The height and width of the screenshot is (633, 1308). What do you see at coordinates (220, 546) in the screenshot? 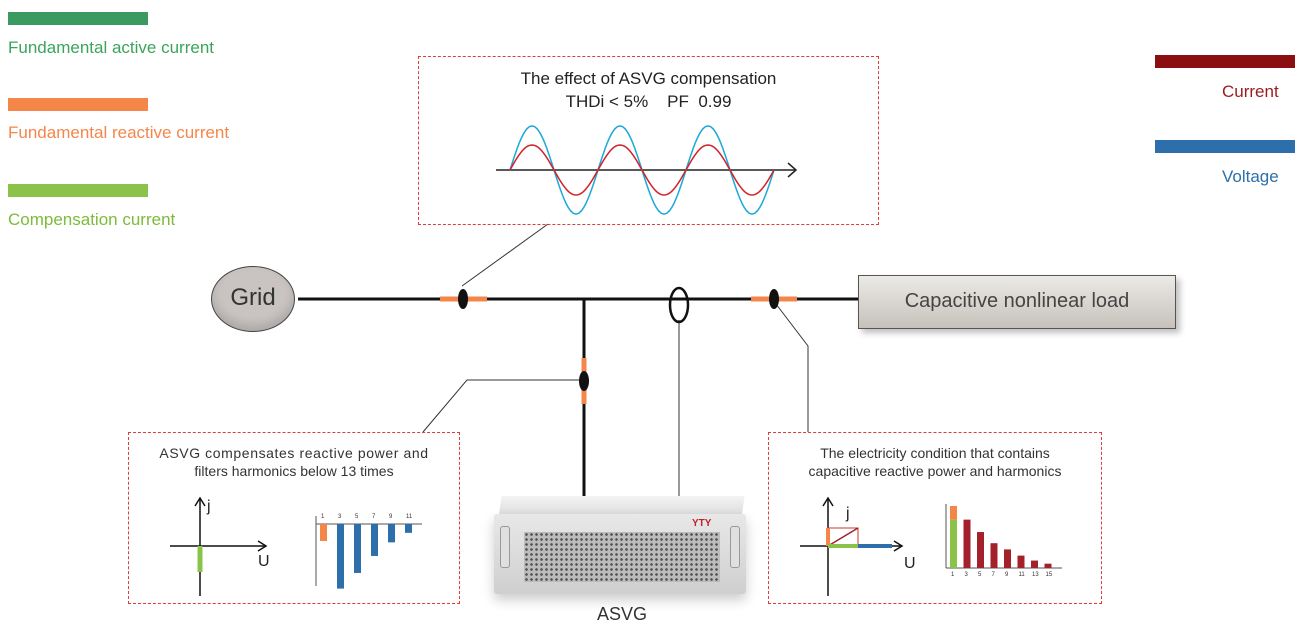
I see `left-phasor-diagram: j U` at bounding box center [220, 546].